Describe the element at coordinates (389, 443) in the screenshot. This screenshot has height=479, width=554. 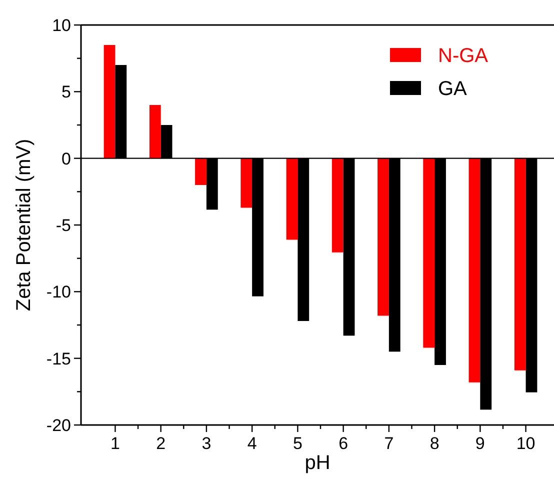
I see `x-tick-label: 7` at that location.